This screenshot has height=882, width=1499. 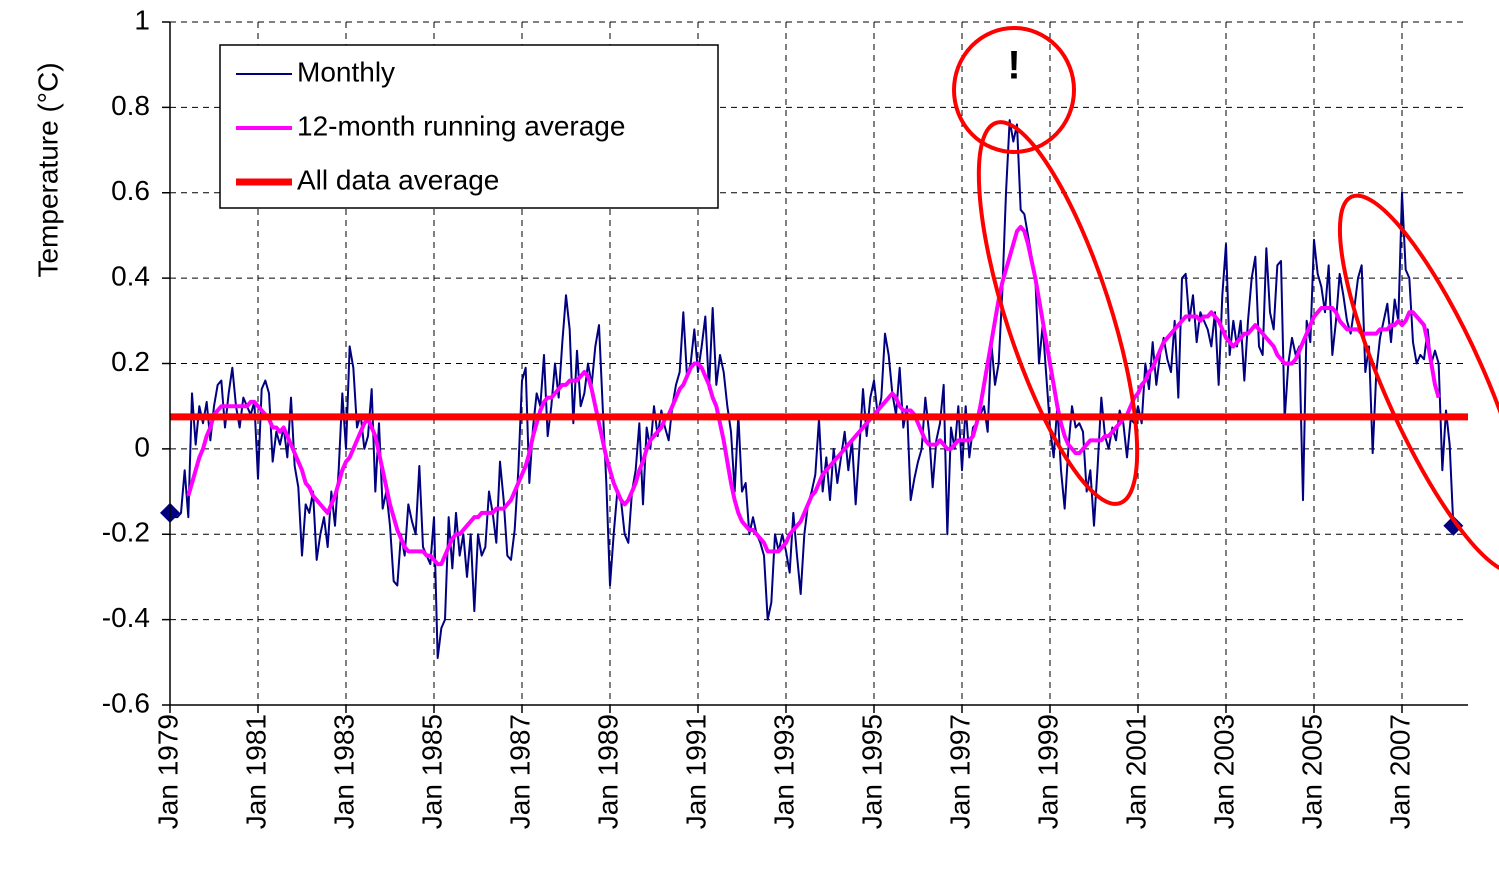 I want to click on y-tick-label: 0.8, so click(x=130, y=105).